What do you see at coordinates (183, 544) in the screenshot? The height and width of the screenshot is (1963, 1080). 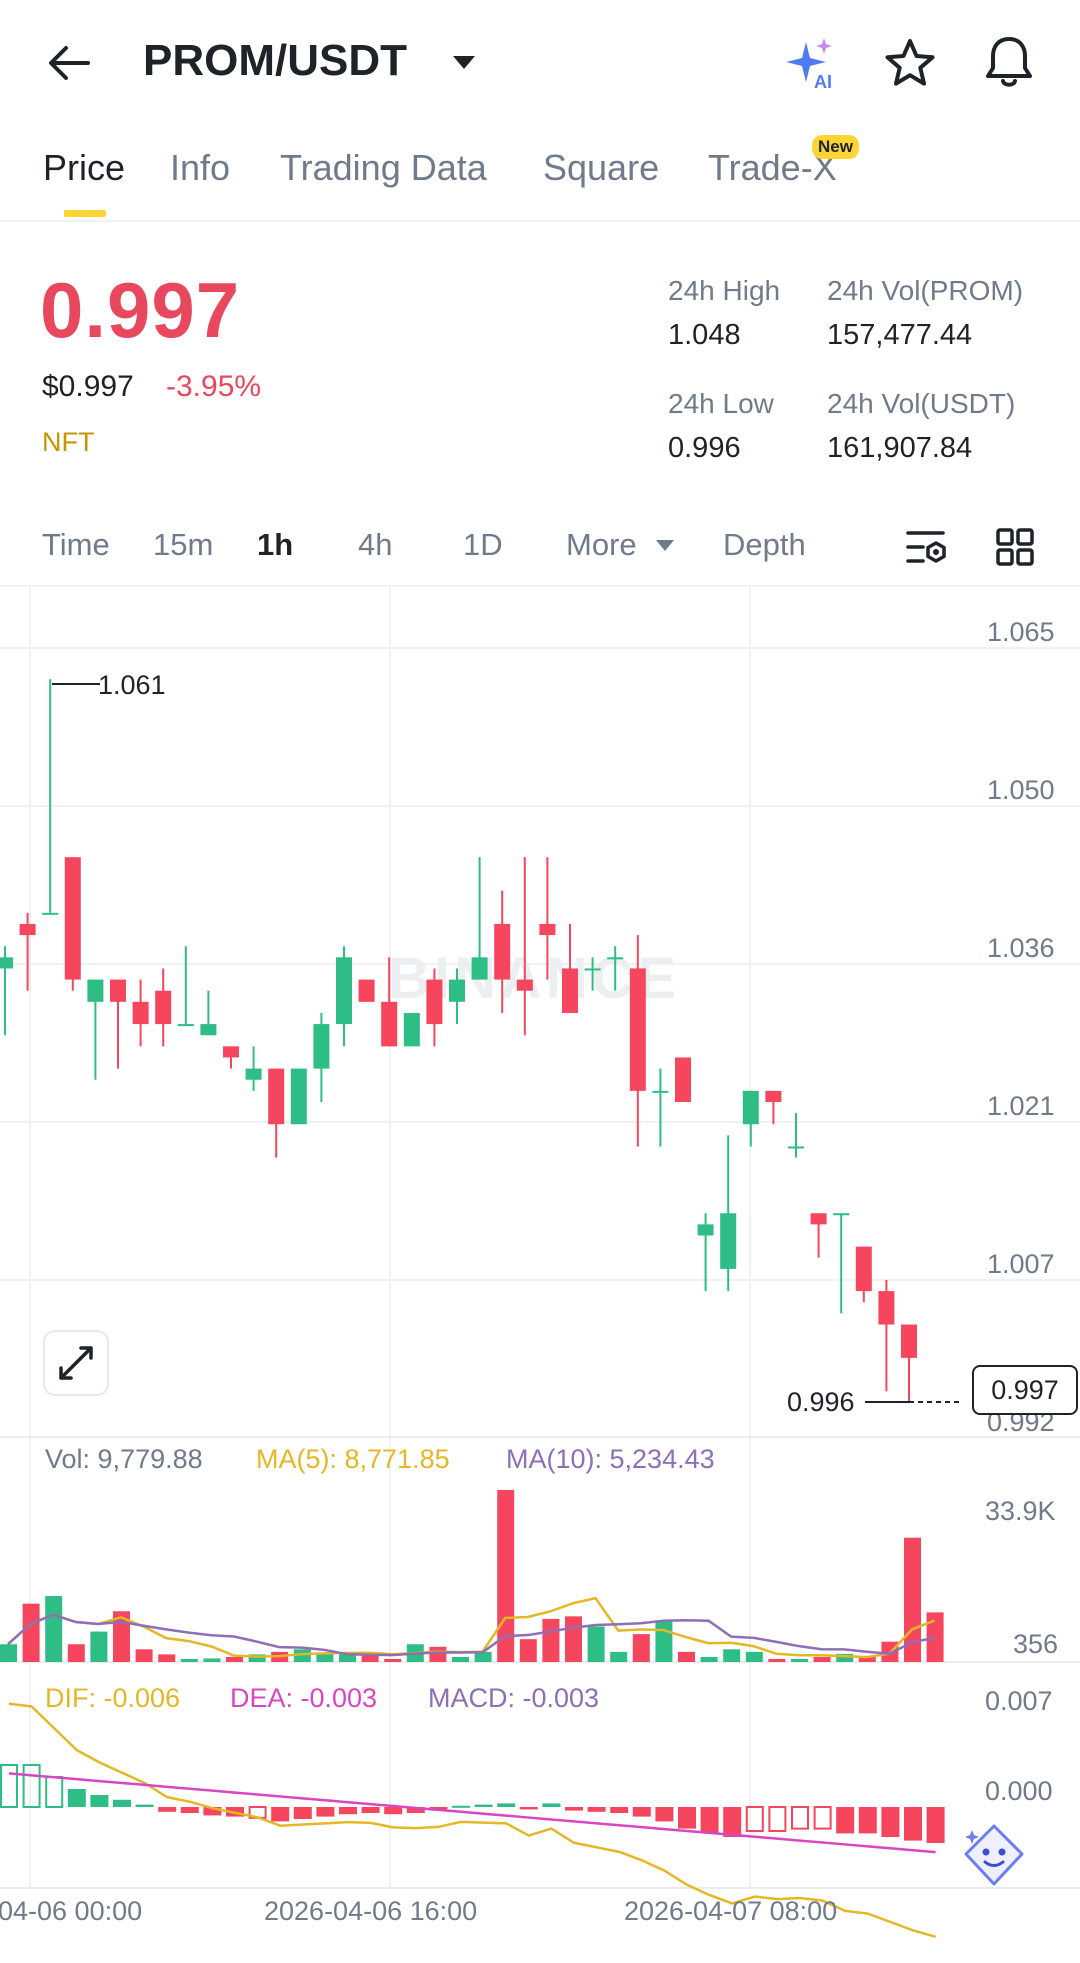 I see `tf-15m: 15m` at bounding box center [183, 544].